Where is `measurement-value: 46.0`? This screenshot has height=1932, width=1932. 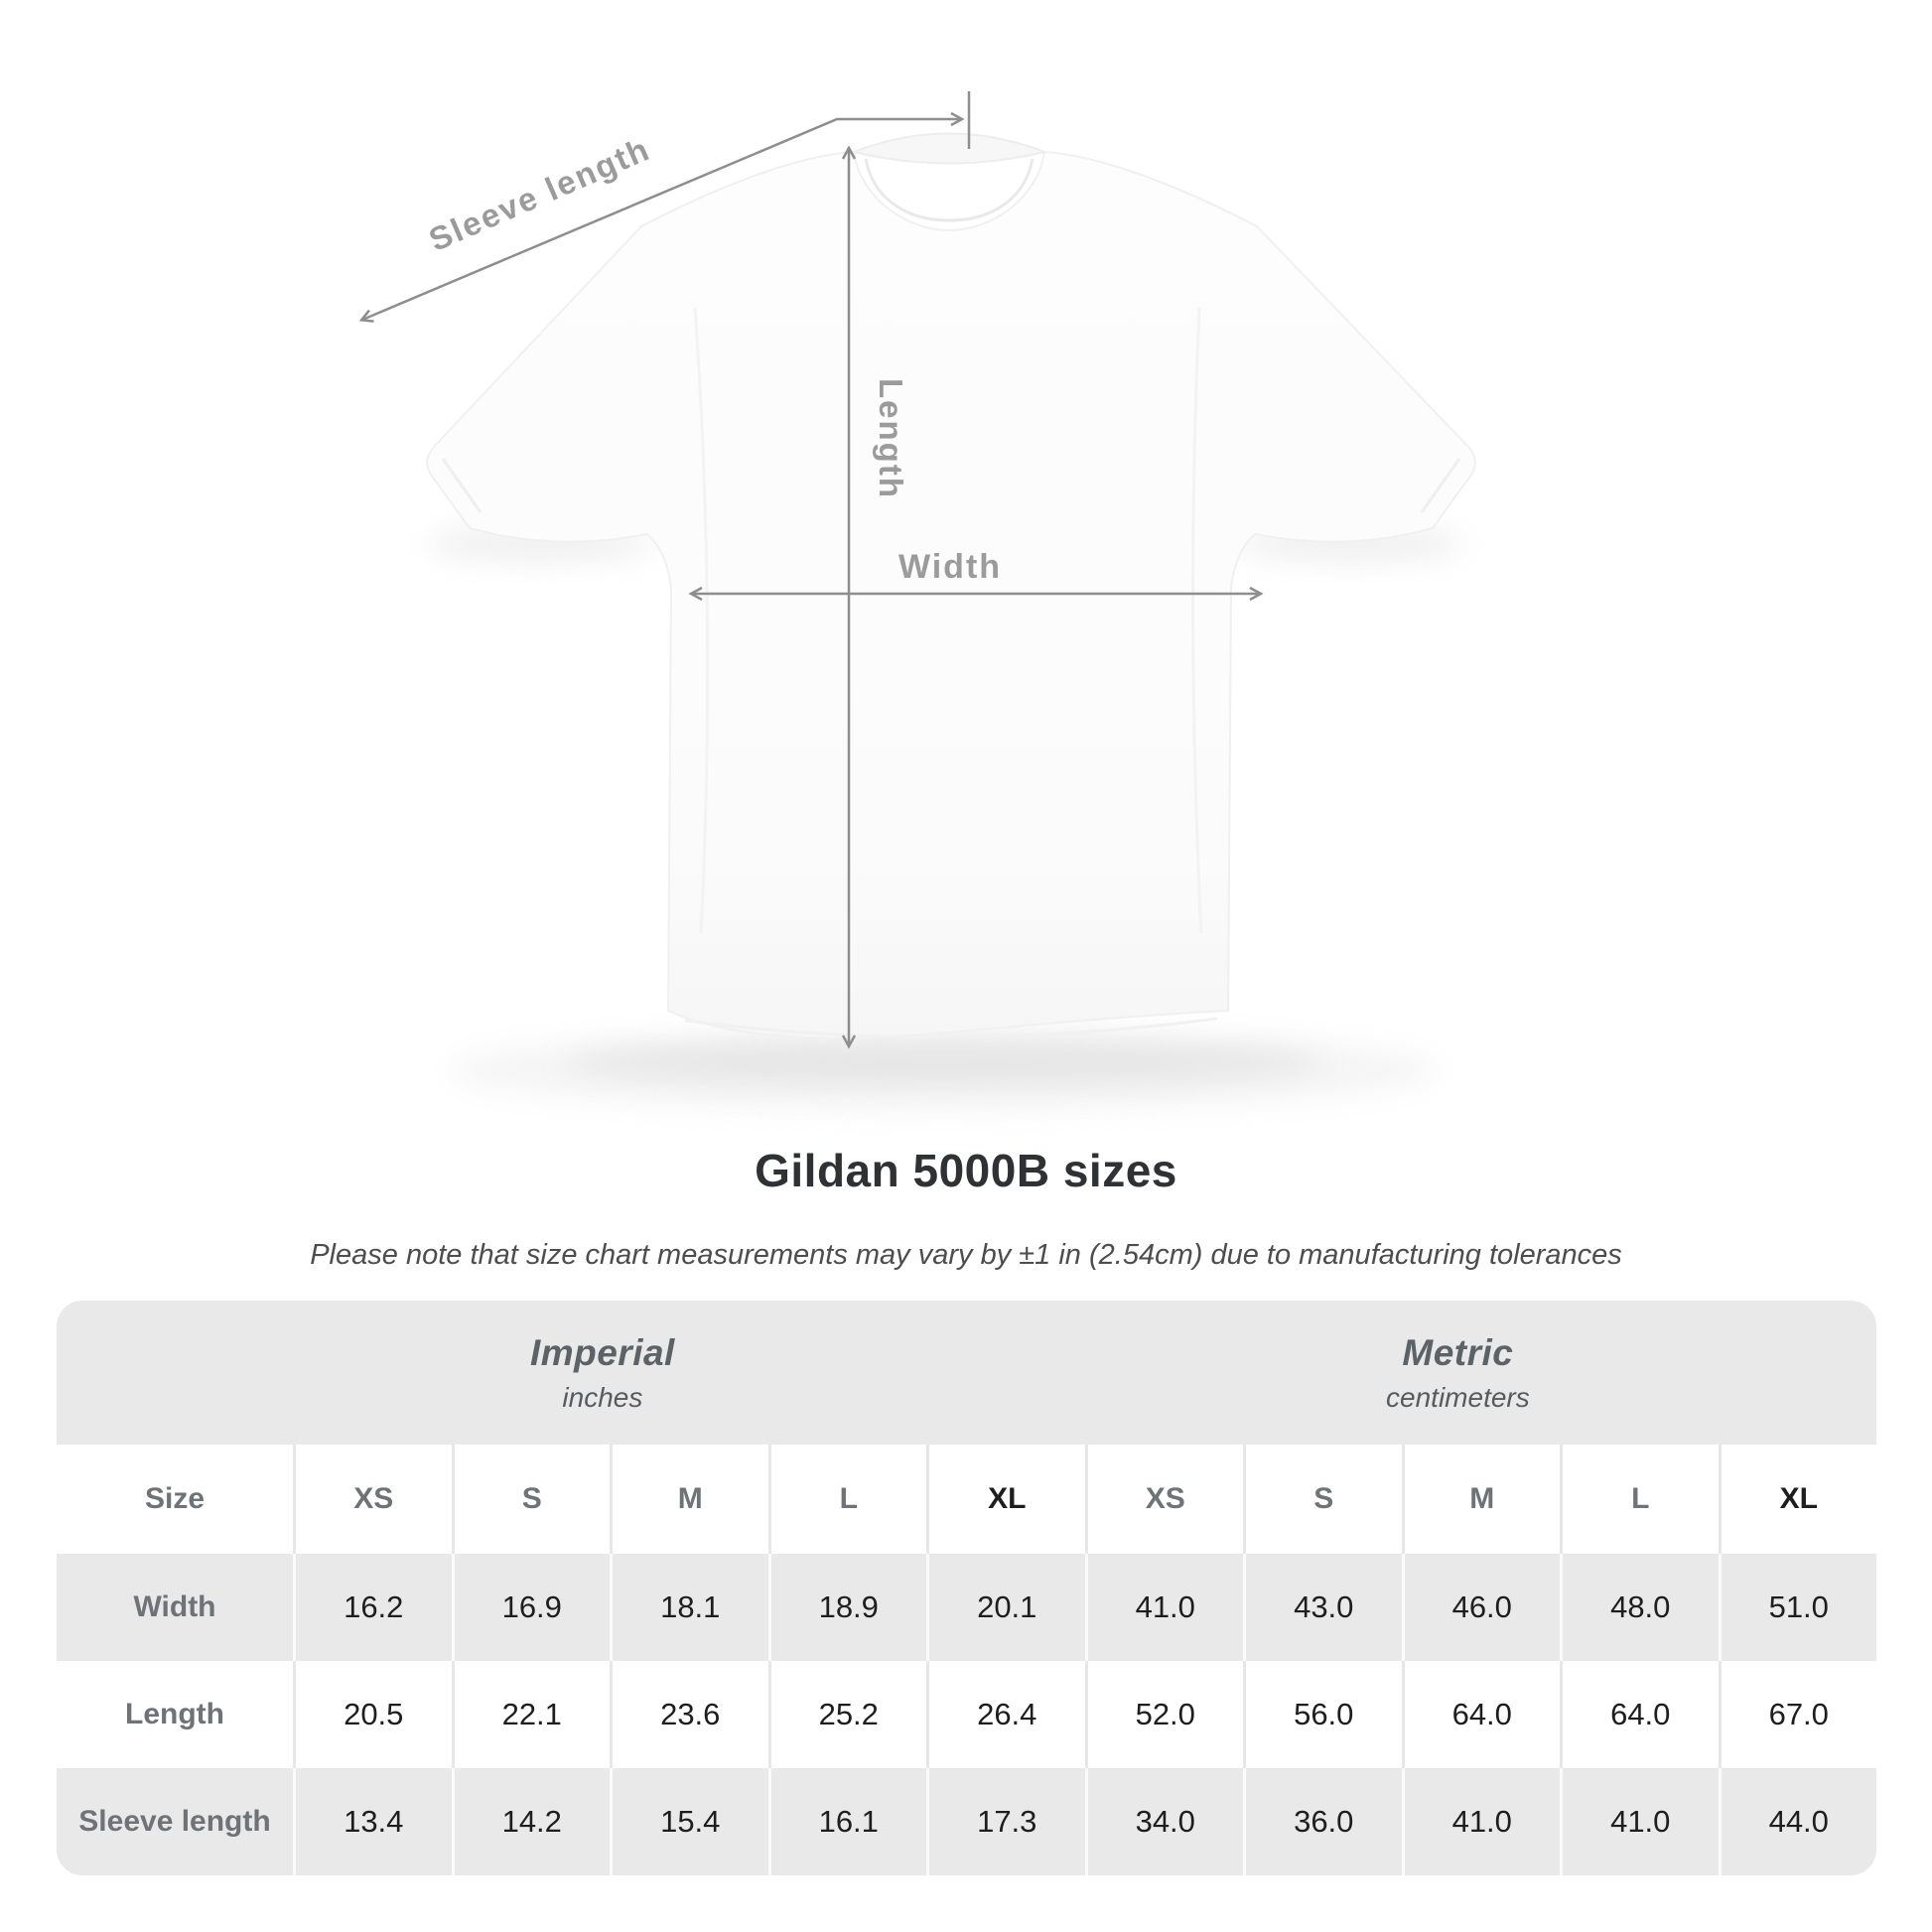
measurement-value: 46.0 is located at coordinates (1481, 1608).